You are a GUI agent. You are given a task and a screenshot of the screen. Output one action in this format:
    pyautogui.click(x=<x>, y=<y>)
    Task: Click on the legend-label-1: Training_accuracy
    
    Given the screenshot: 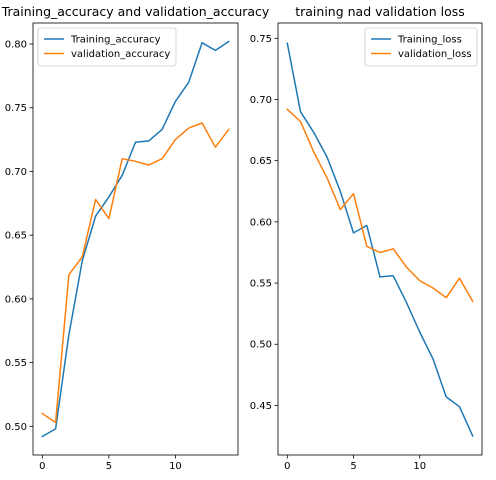 What is the action you would take?
    pyautogui.click(x=115, y=40)
    